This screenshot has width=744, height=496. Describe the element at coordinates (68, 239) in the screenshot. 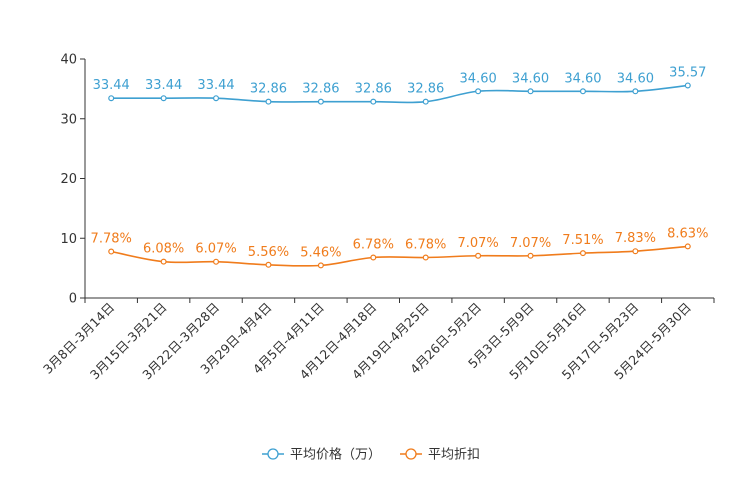

I see `y-tick-label: 10` at that location.